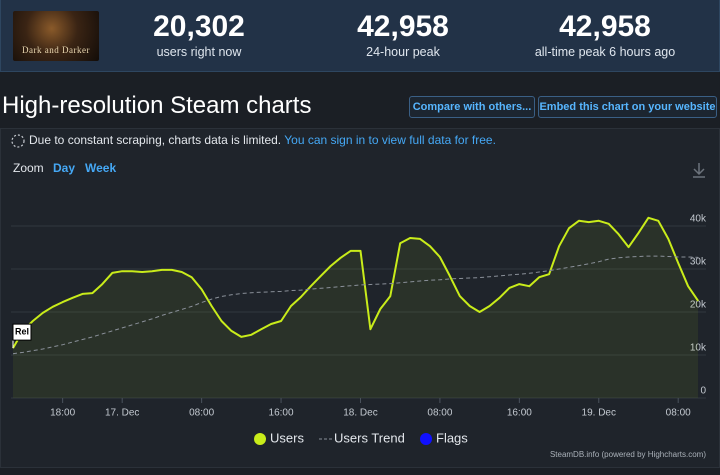  Describe the element at coordinates (403, 52) in the screenshot. I see `stat-label: 24-hour peak` at that location.